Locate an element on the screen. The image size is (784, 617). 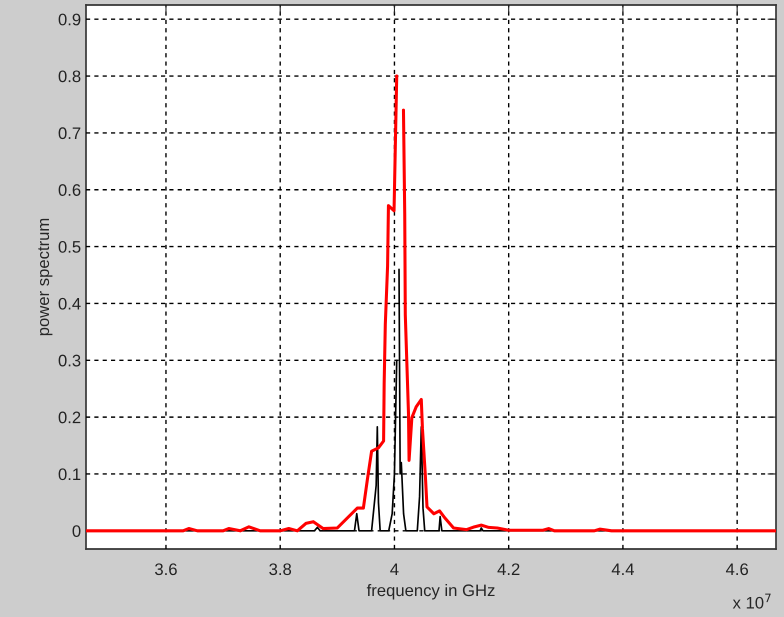
y-tick-label: 0.9 is located at coordinates (69, 20).